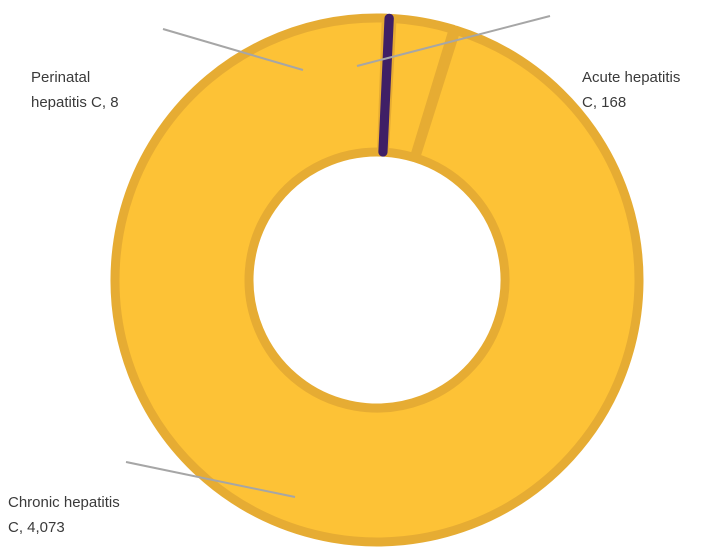  Describe the element at coordinates (36, 527) in the screenshot. I see `data-label-line: C, 4,073` at that location.